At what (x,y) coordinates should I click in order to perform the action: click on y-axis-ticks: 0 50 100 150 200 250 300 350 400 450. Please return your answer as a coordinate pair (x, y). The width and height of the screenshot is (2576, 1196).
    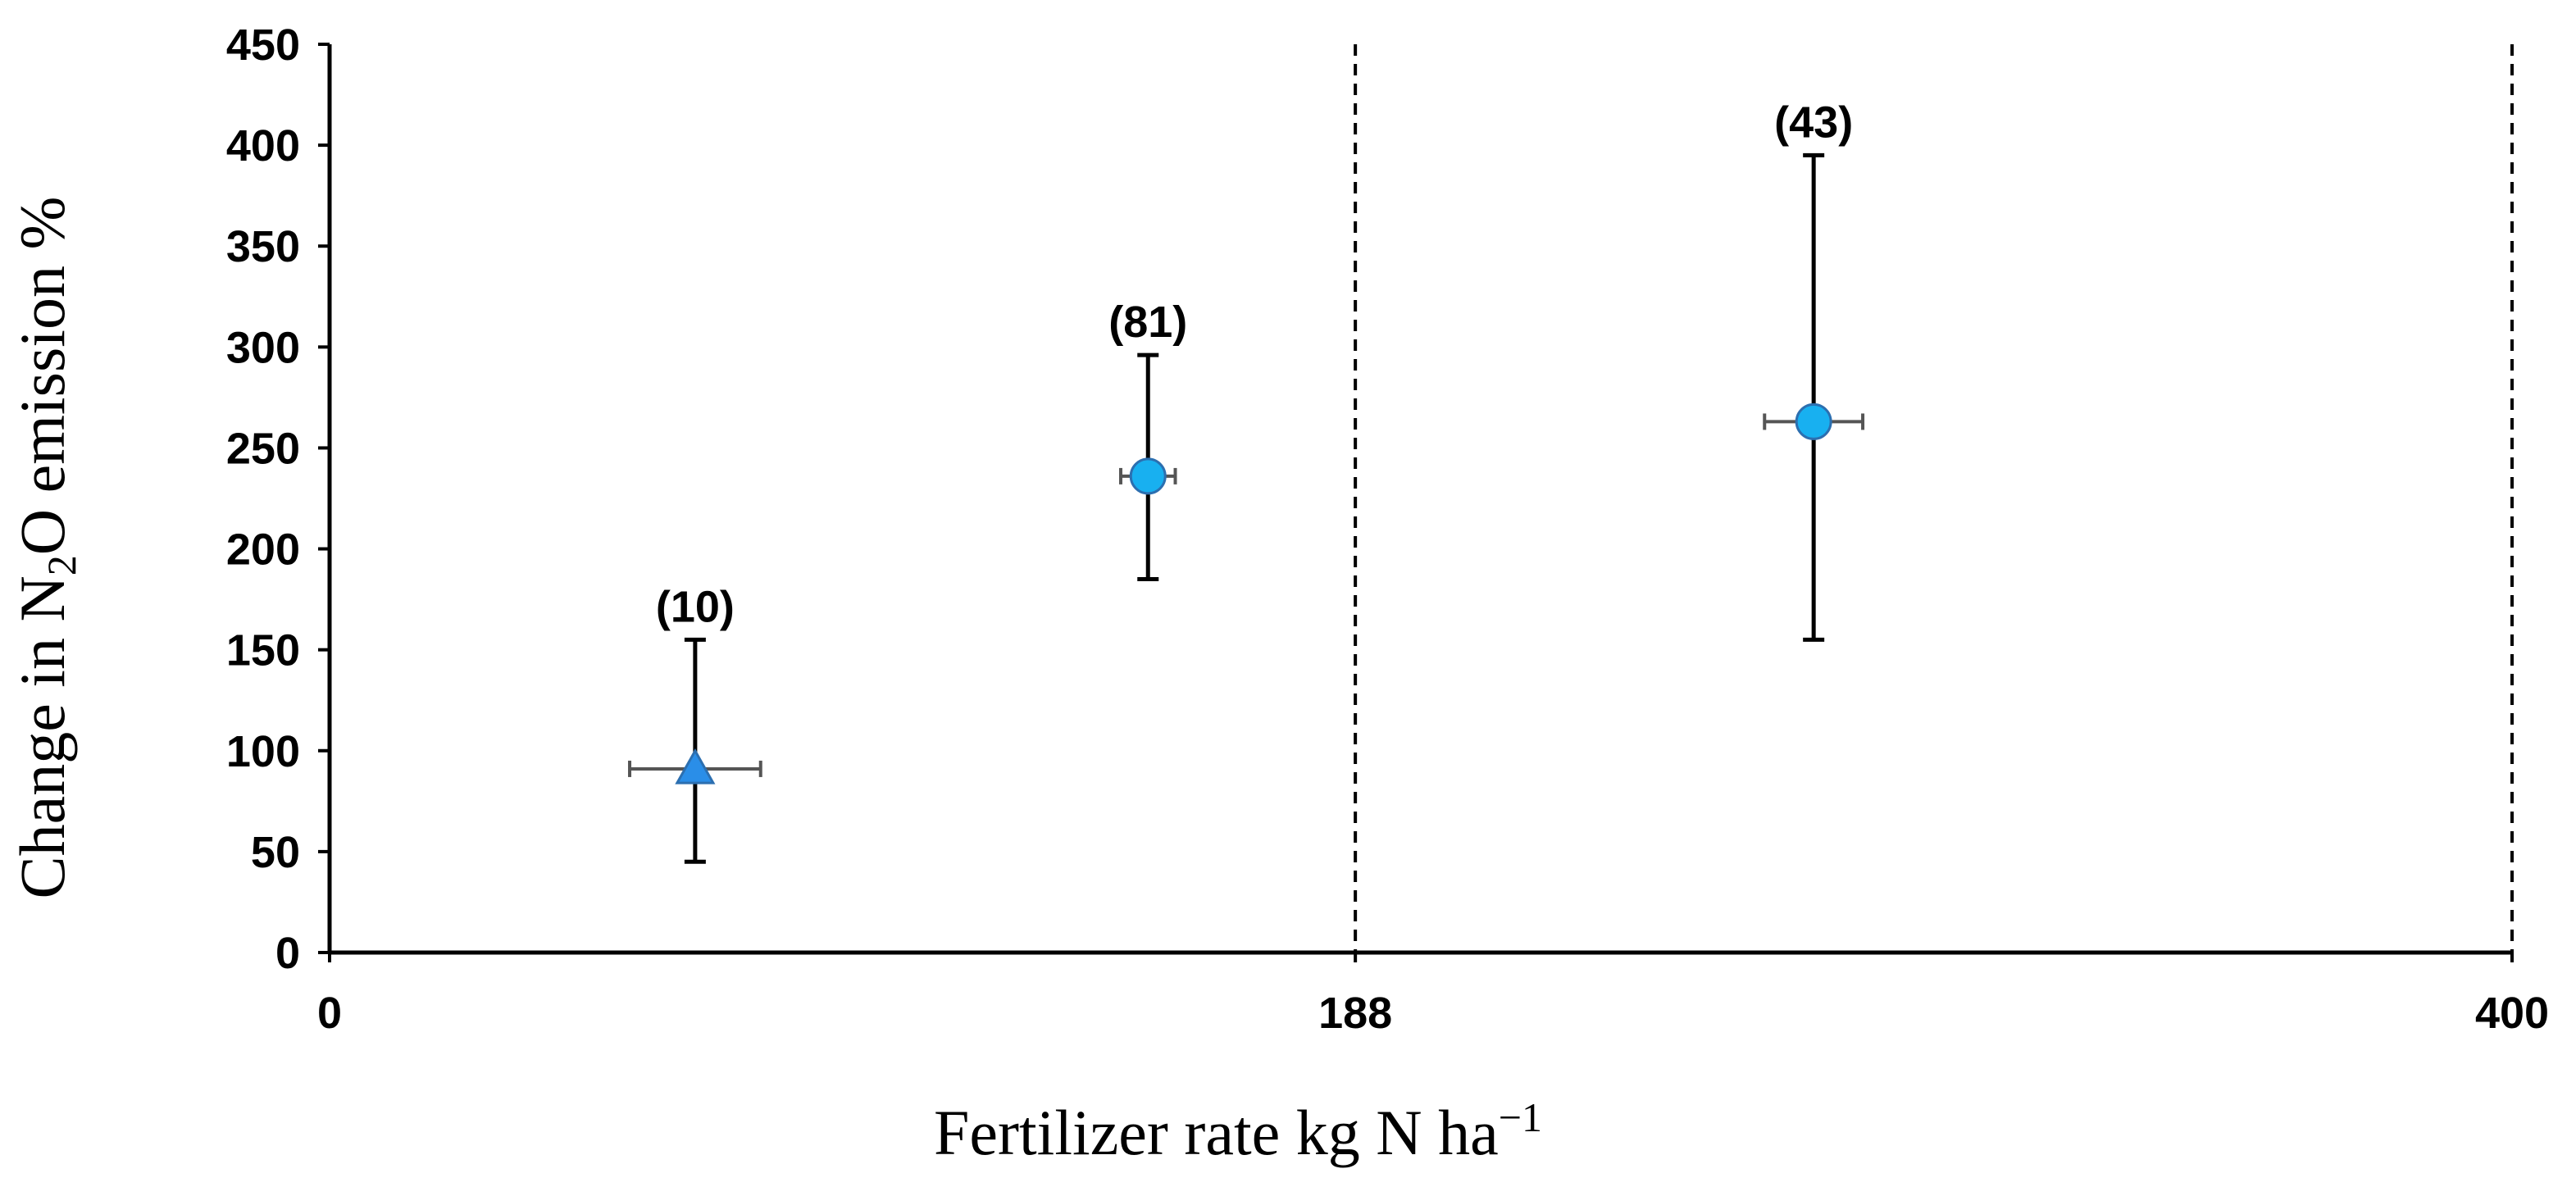
    Looking at the image, I should click on (278, 499).